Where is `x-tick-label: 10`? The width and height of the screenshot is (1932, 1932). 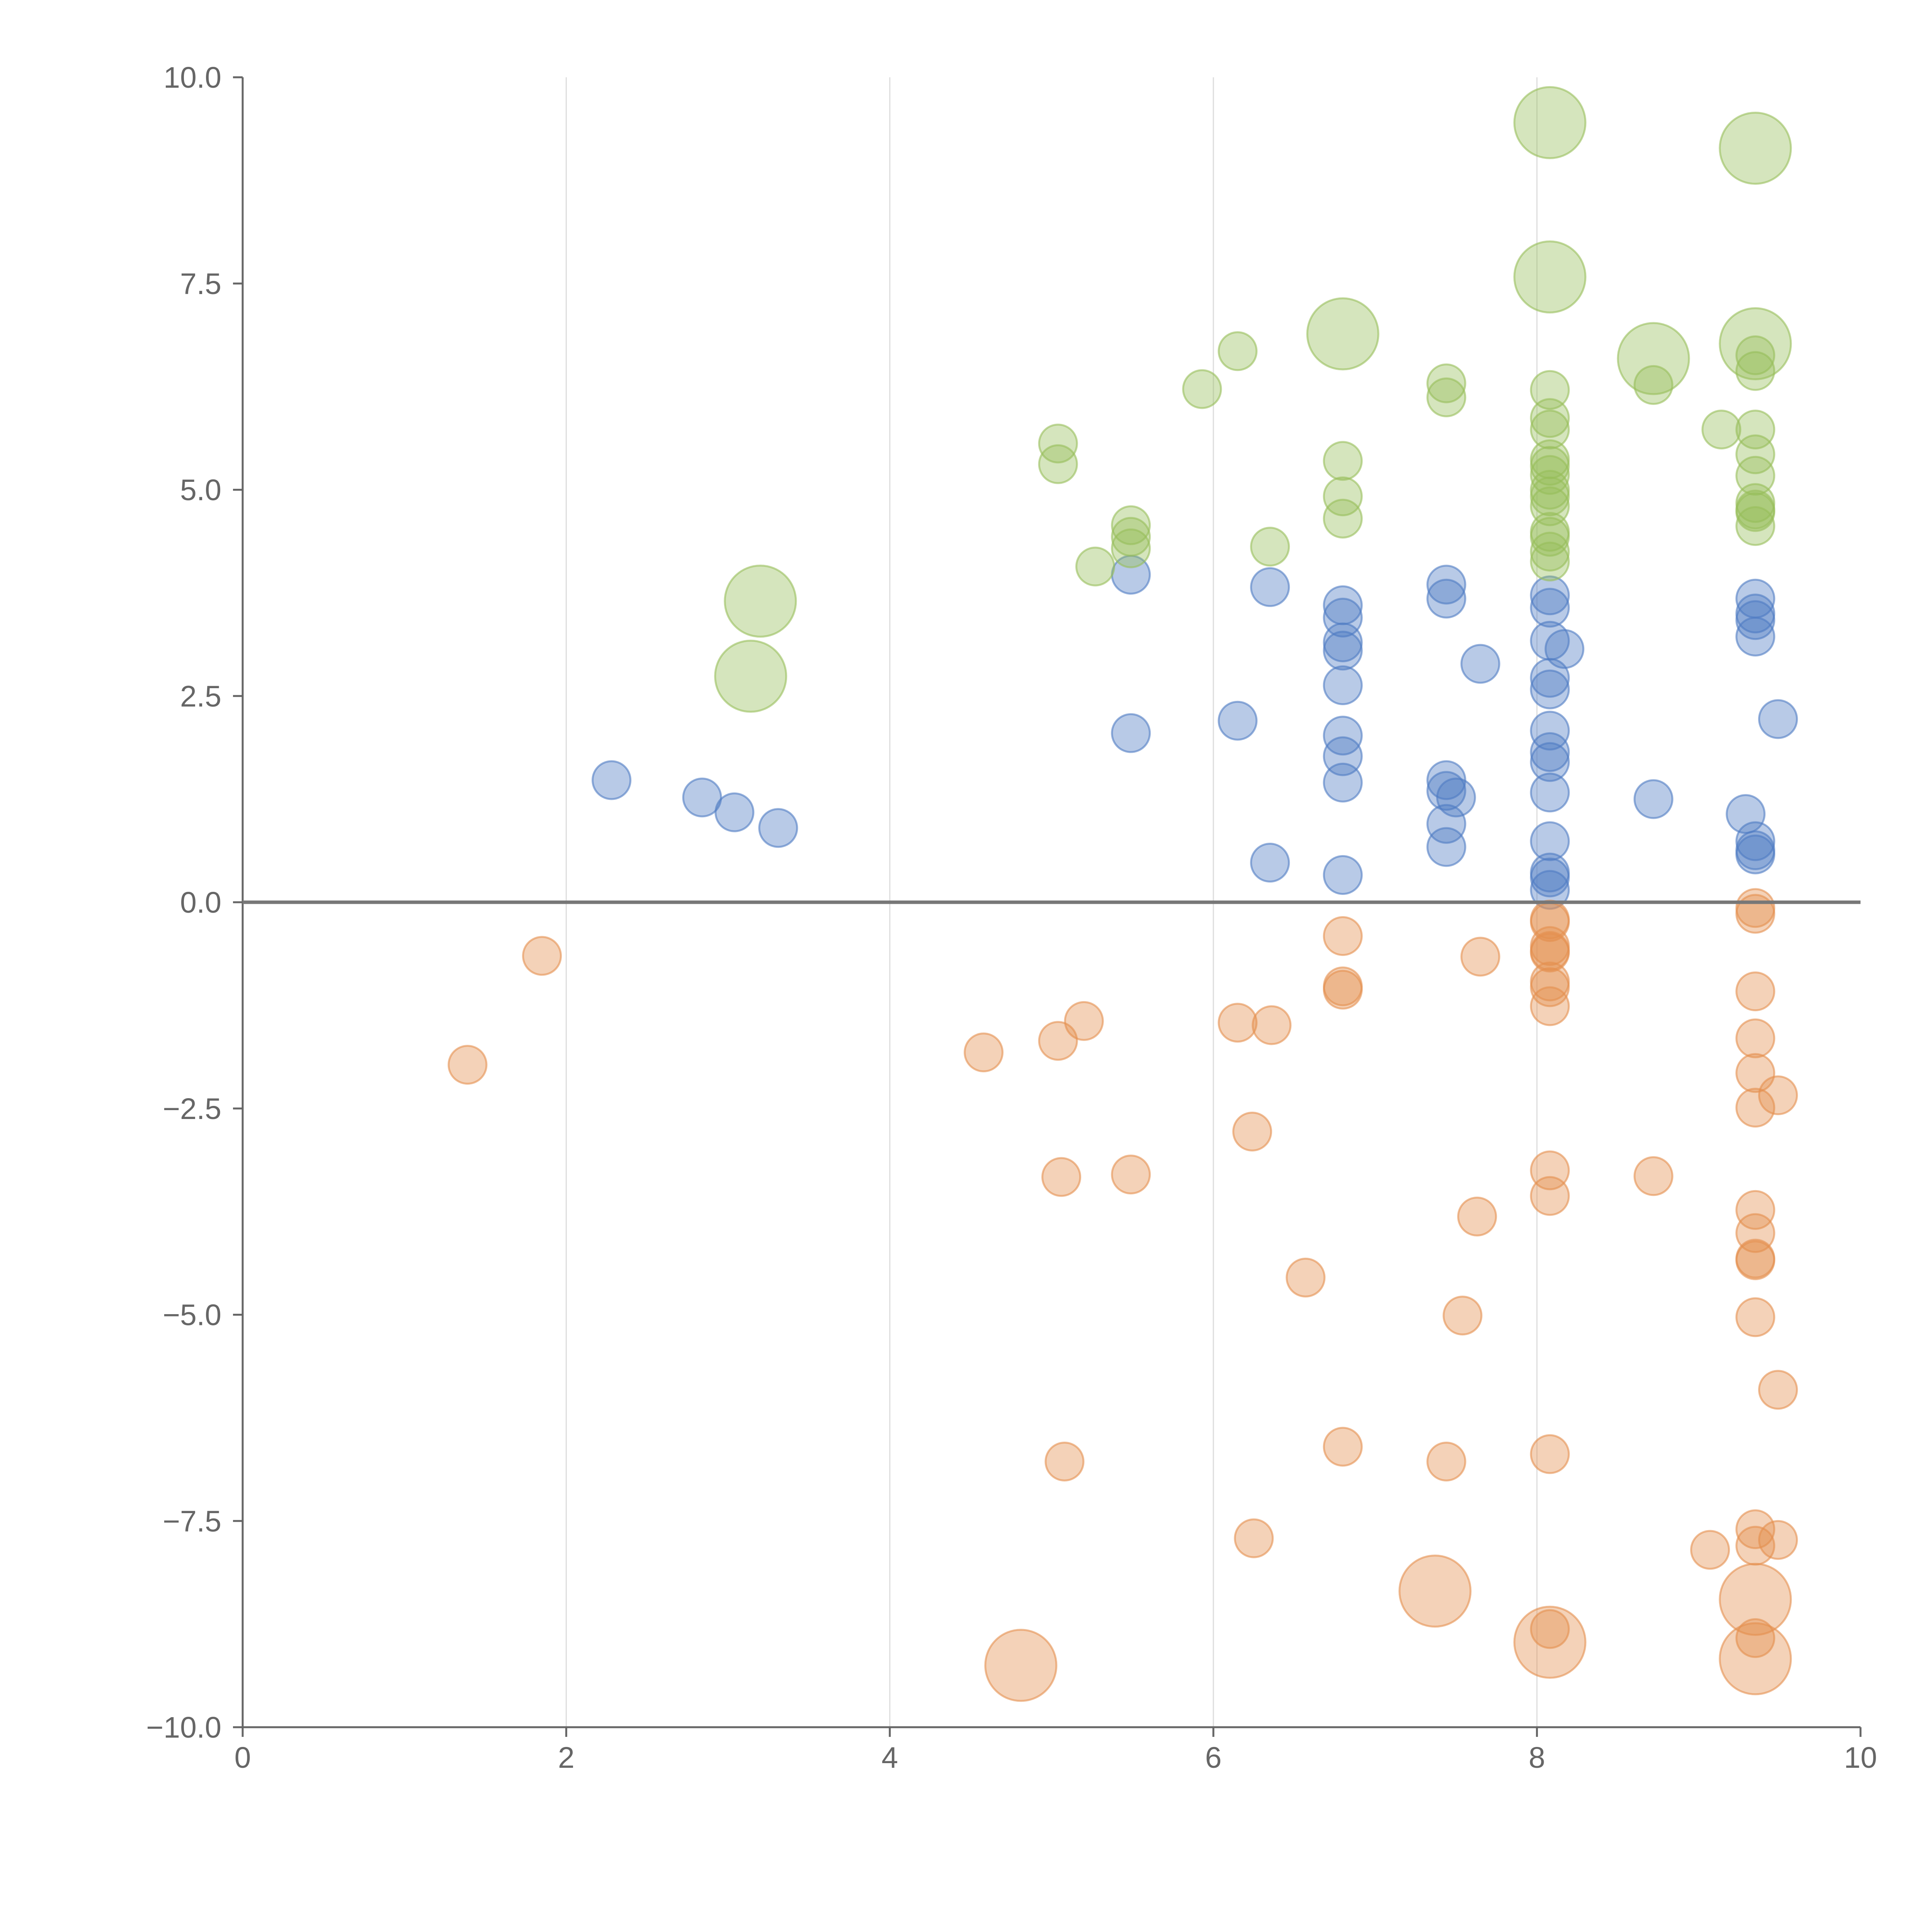 x-tick-label: 10 is located at coordinates (1860, 1757).